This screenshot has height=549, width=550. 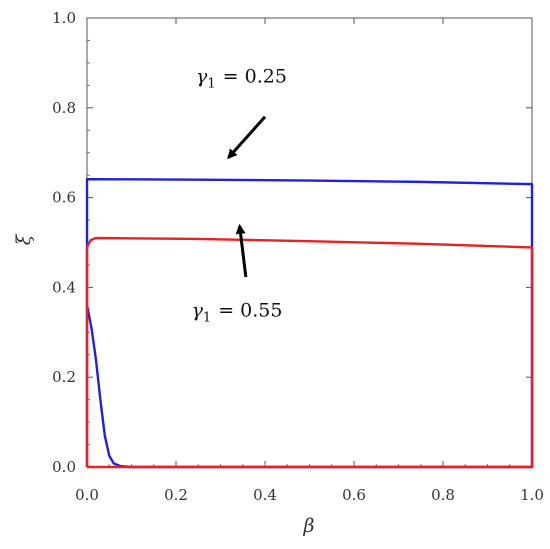 I want to click on y-tick-label: 0.0, so click(x=64, y=467).